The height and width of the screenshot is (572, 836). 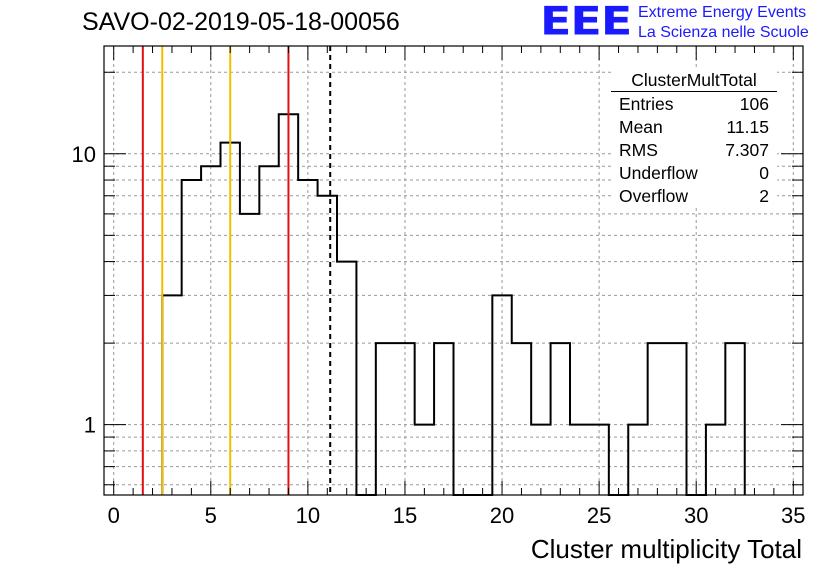 I want to click on stats-row-rms: RMS 7.307, so click(x=694, y=150).